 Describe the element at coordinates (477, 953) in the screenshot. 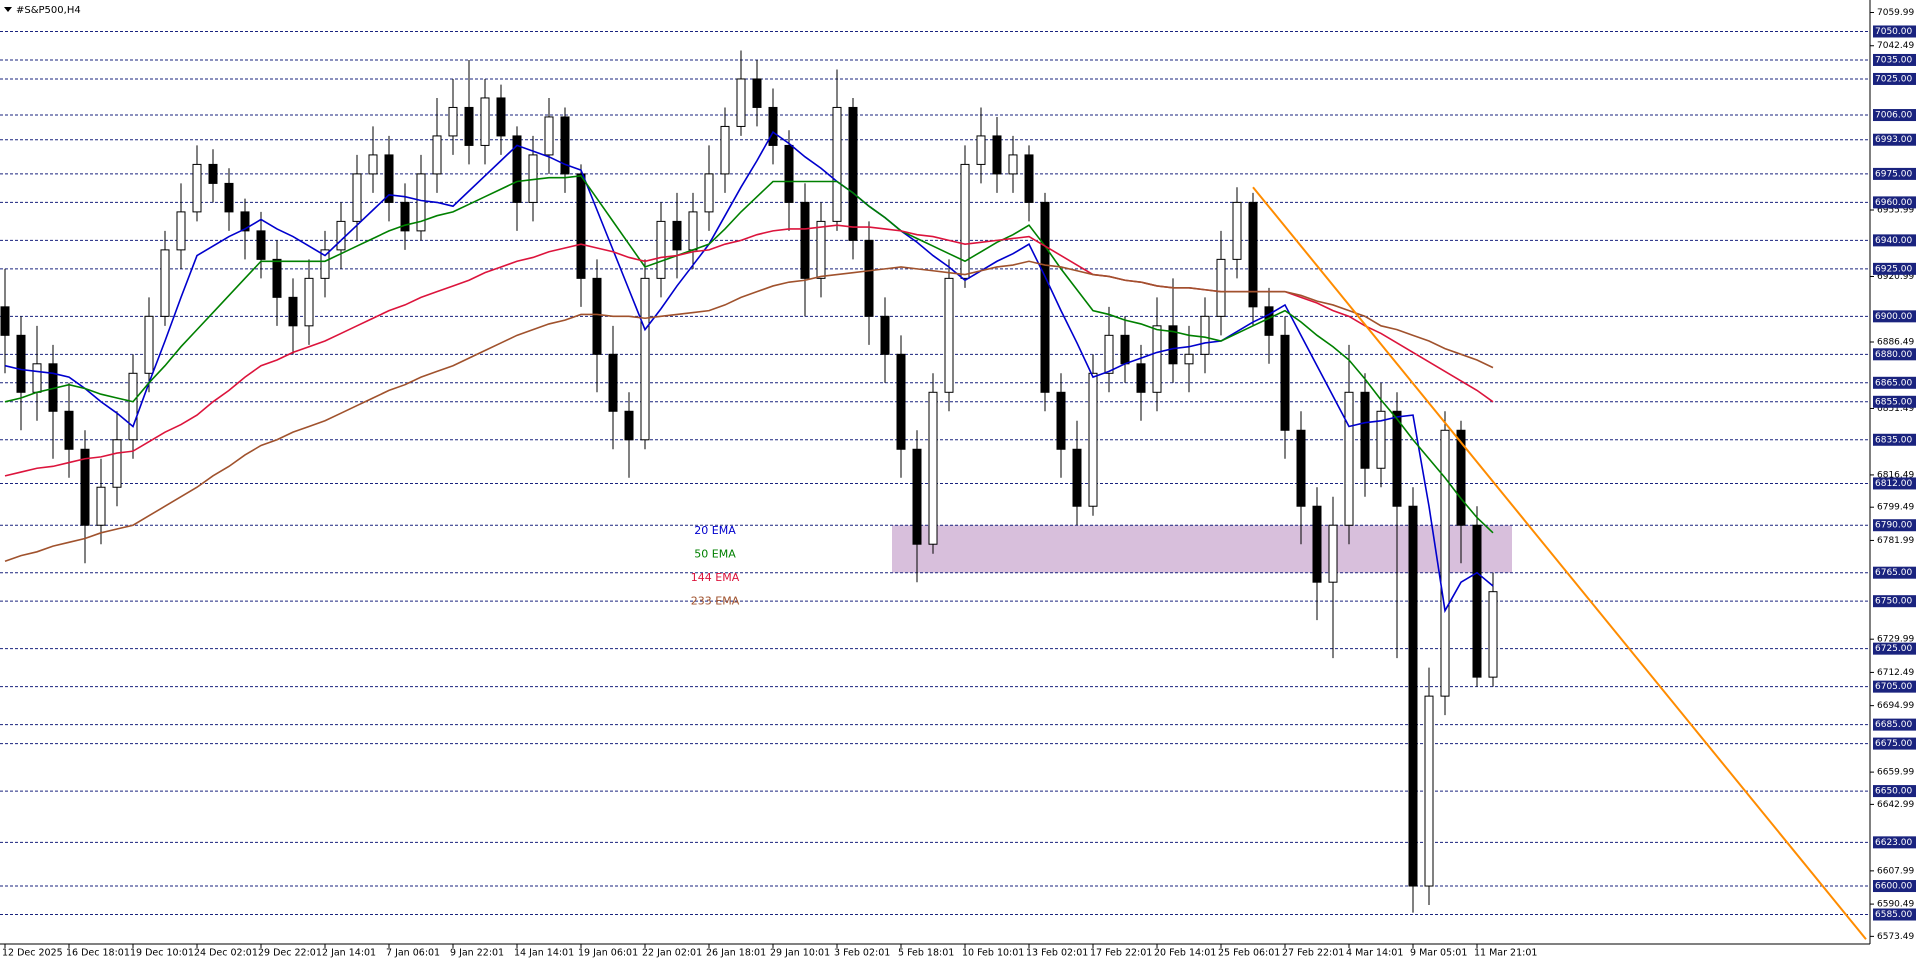

I see `x-tick-label: 9 Jan 22:01` at that location.